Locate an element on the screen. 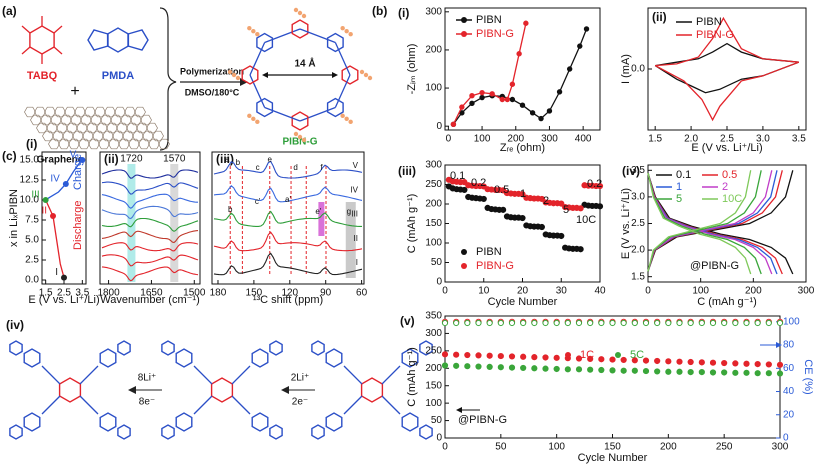  step-label: 2Li⁺ is located at coordinates (300, 378).